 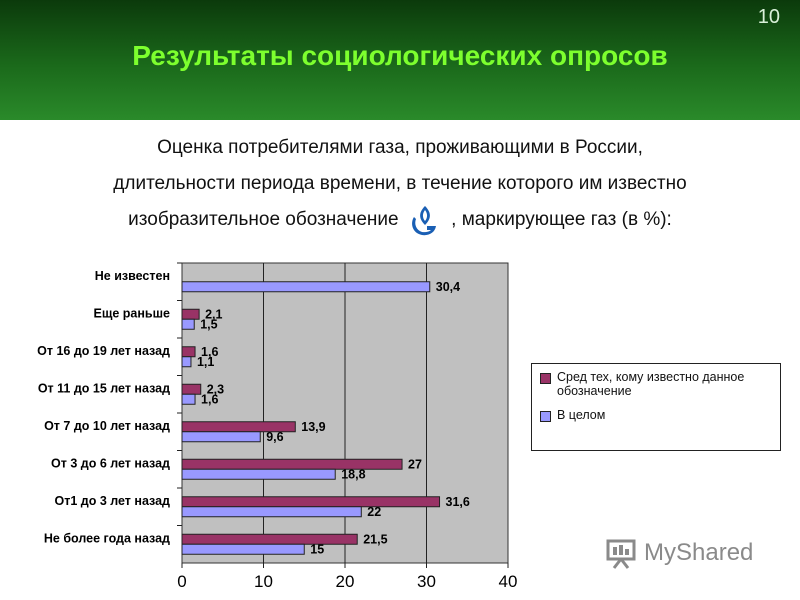 I want to click on data-label-s2-1: 1,5, so click(x=208, y=324).